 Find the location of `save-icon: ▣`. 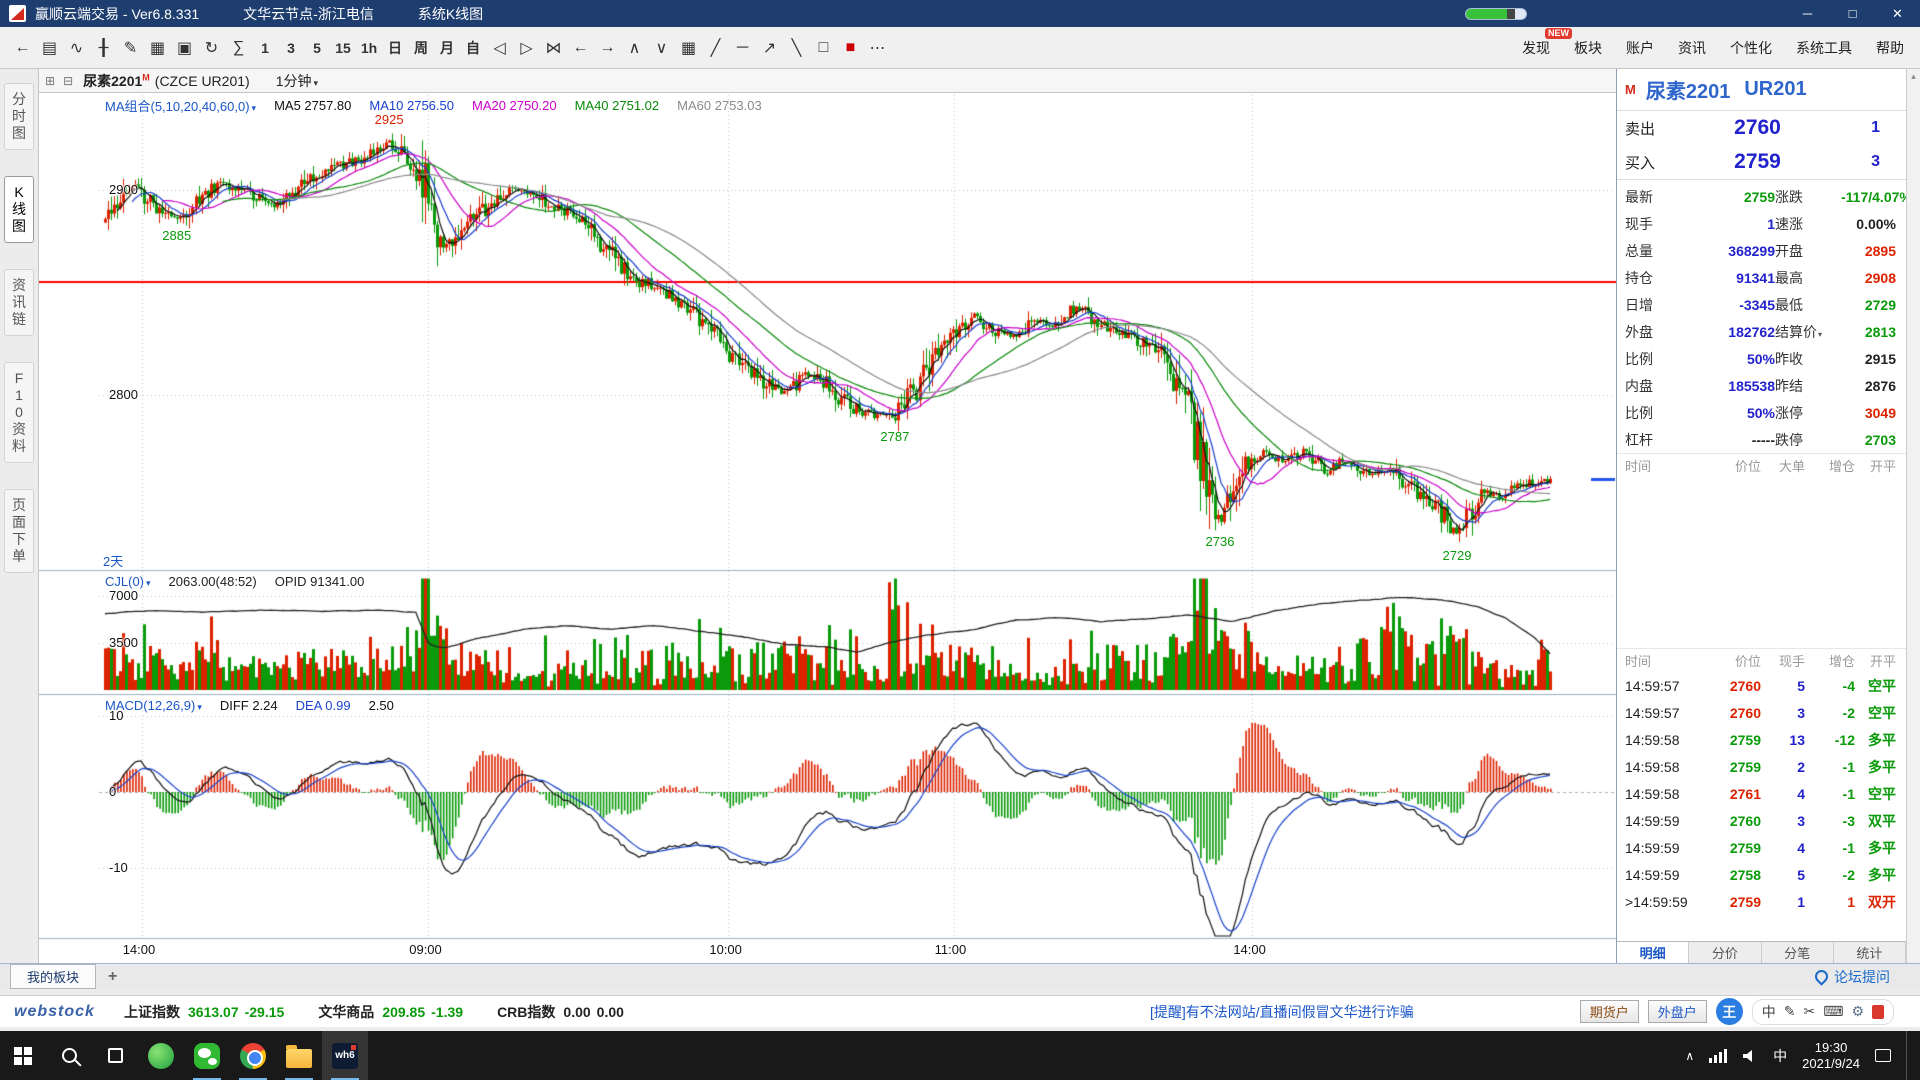

save-icon: ▣ is located at coordinates (184, 48).